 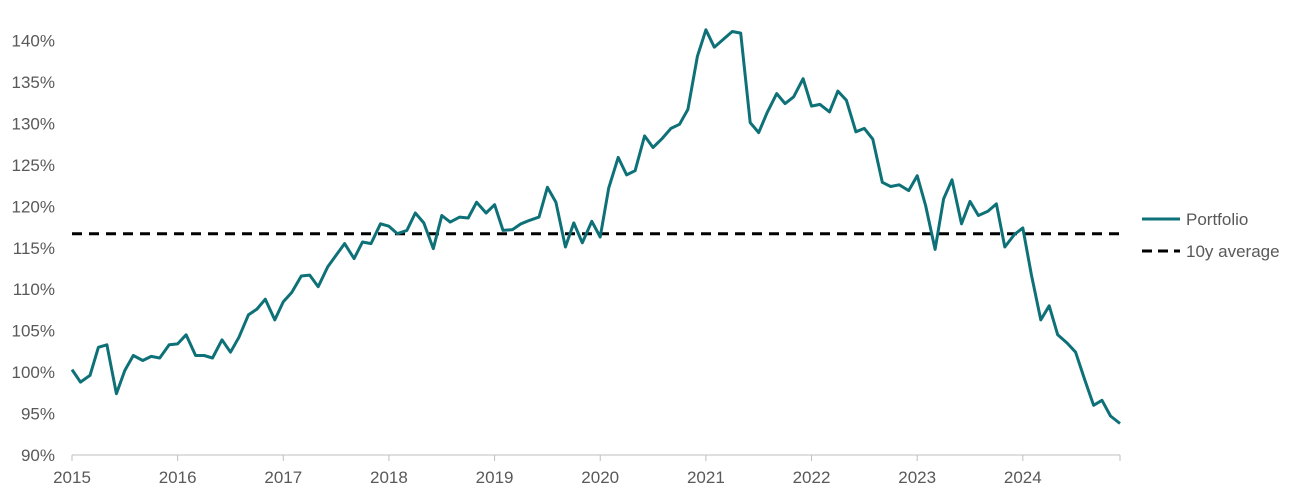 I want to click on x-tick-label: 2015, so click(x=72, y=477).